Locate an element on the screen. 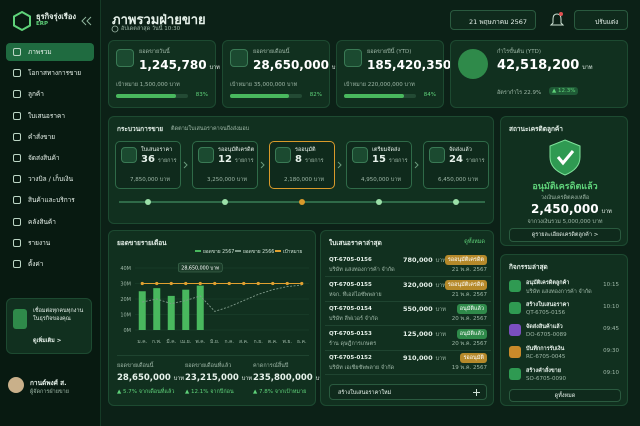  quote-status: รออนุมัติ is located at coordinates (473, 358).